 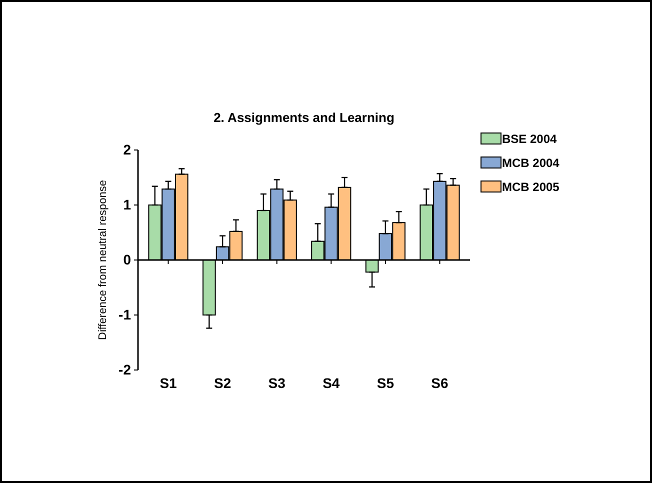 What do you see at coordinates (304, 117) in the screenshot?
I see `chart-title: 2. Assignments and Learning` at bounding box center [304, 117].